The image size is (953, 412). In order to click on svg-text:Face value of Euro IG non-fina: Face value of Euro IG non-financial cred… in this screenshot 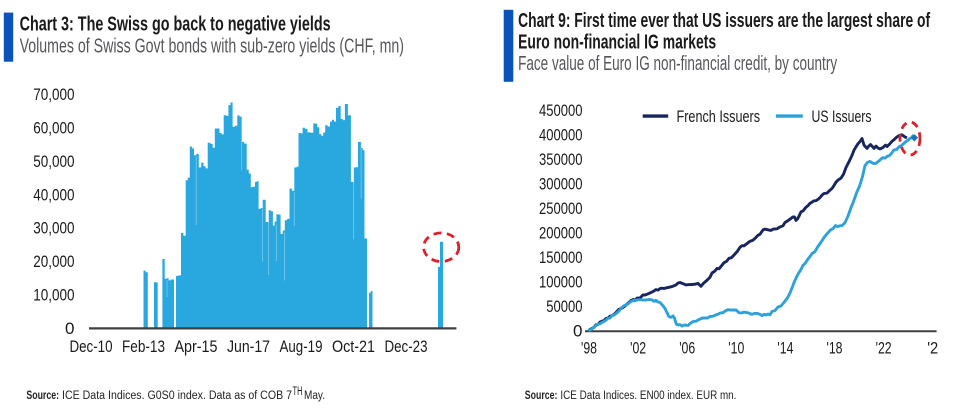, I will do `click(677, 64)`.